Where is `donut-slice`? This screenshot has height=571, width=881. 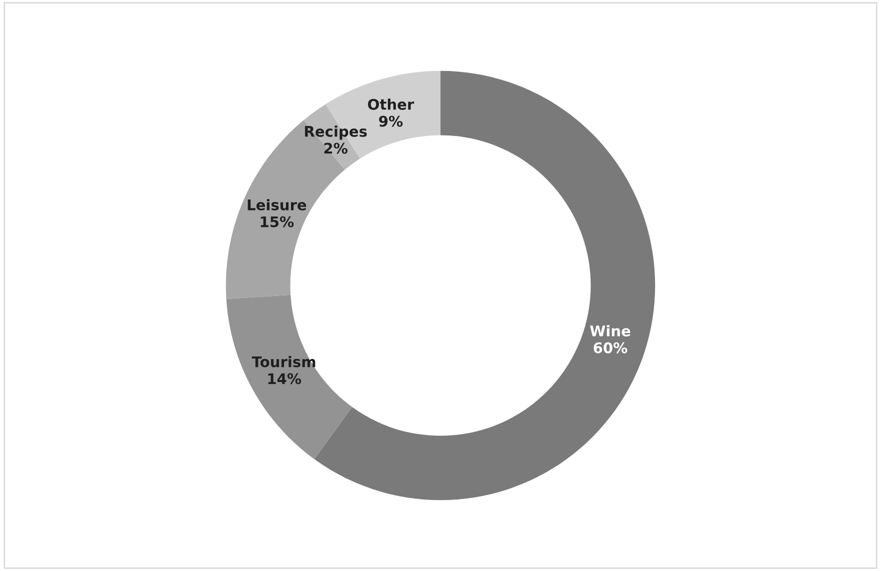
donut-slice is located at coordinates (289, 377).